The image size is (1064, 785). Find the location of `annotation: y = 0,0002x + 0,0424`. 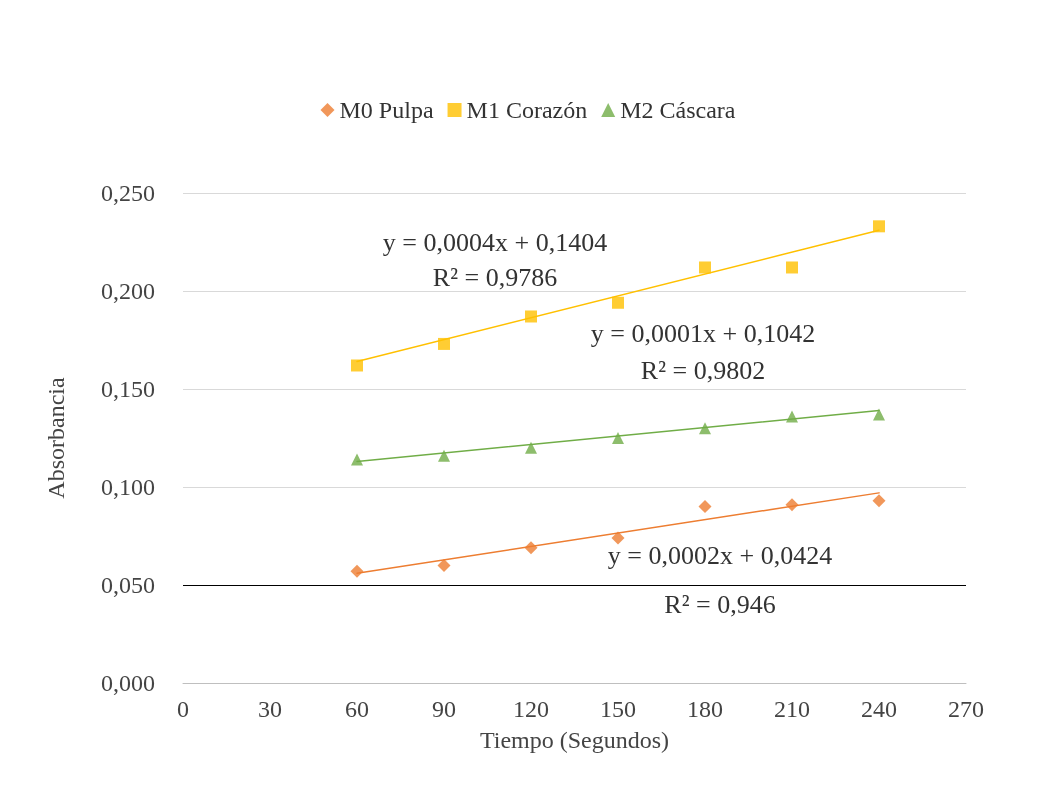

annotation: y = 0,0002x + 0,0424 is located at coordinates (720, 555).